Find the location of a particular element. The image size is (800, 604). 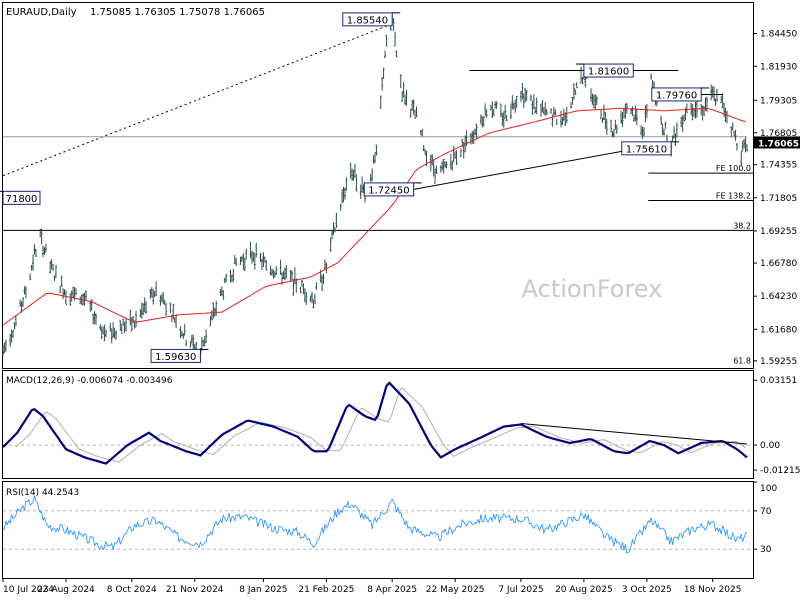

x-axis-label: 8 Jan 2025 is located at coordinates (263, 590).